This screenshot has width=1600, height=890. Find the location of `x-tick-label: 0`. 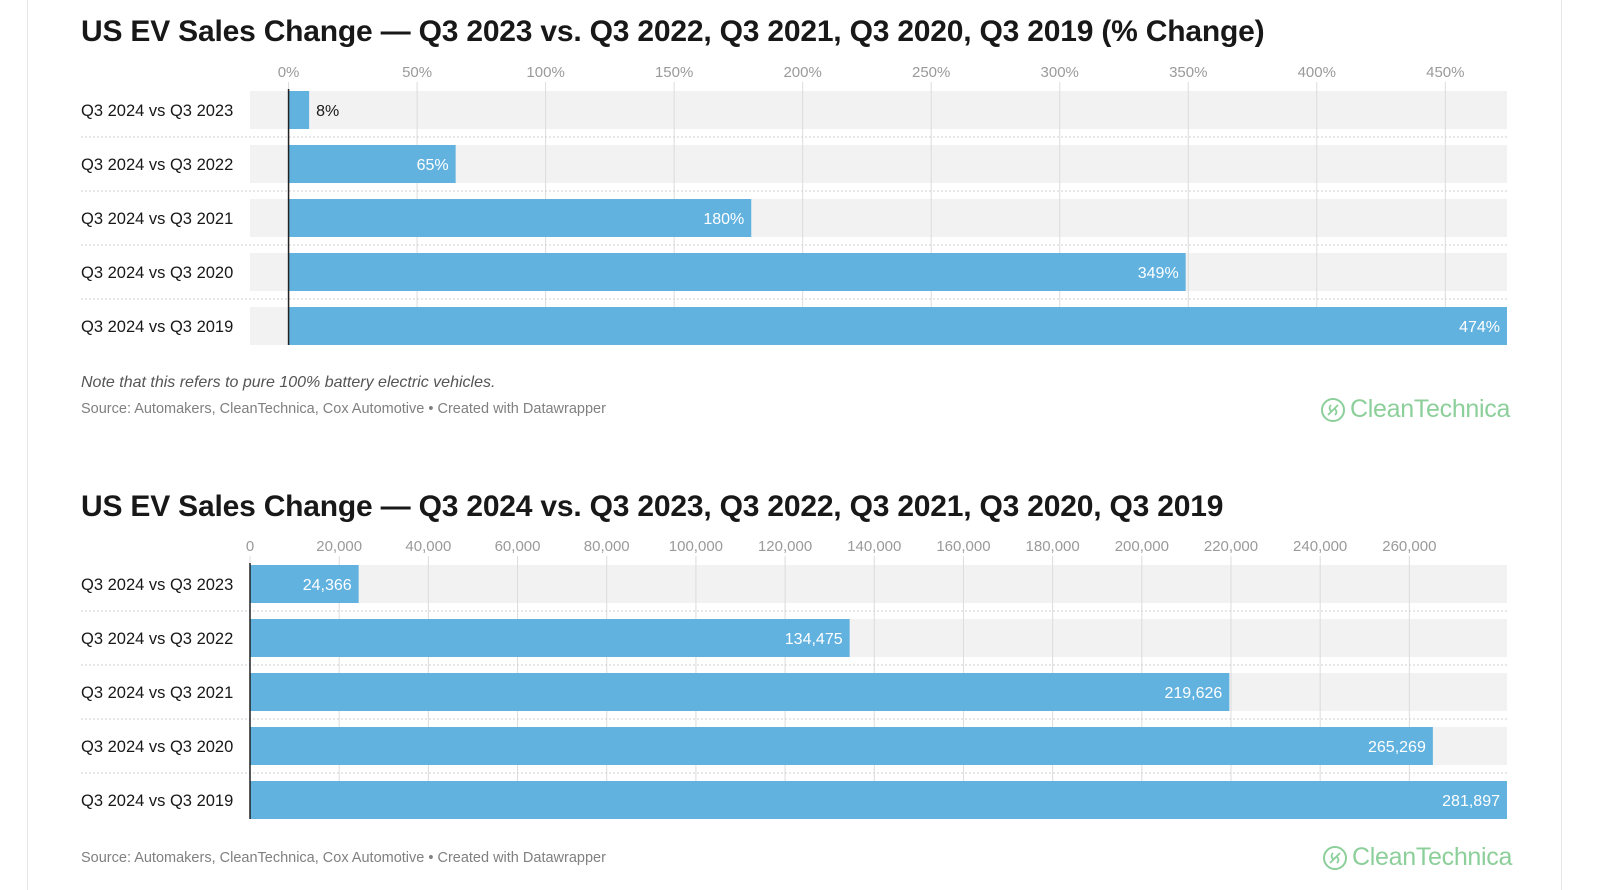

x-tick-label: 0 is located at coordinates (250, 546).